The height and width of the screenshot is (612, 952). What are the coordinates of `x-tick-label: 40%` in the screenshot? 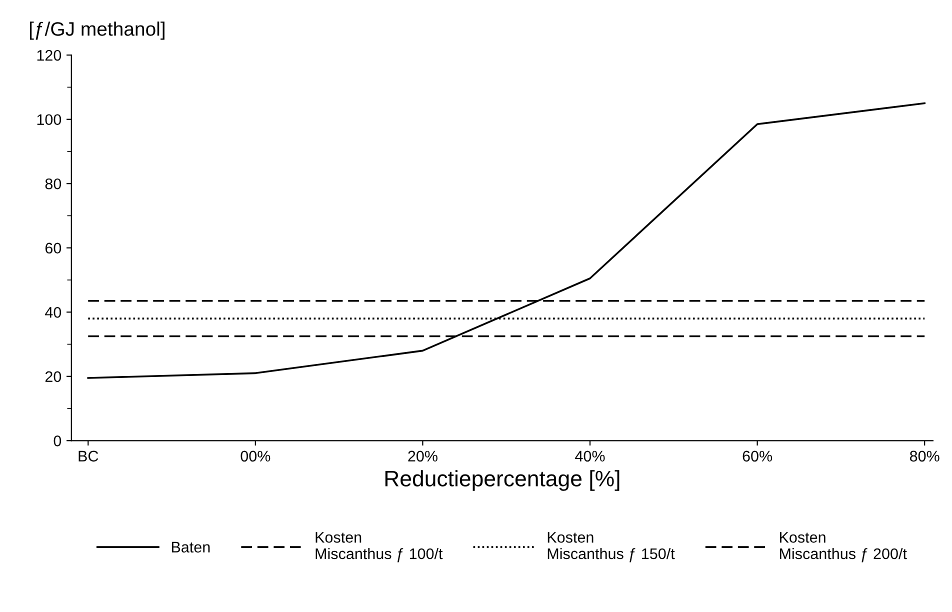 It's located at (590, 456).